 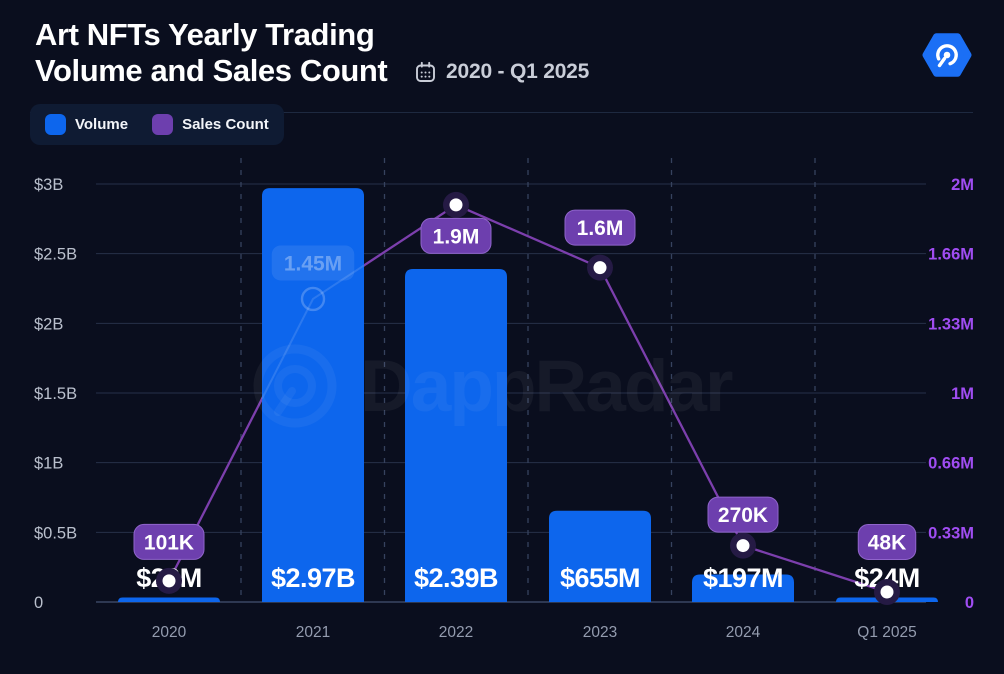 I want to click on chart-legend: Volume Sales Count, so click(x=157, y=124).